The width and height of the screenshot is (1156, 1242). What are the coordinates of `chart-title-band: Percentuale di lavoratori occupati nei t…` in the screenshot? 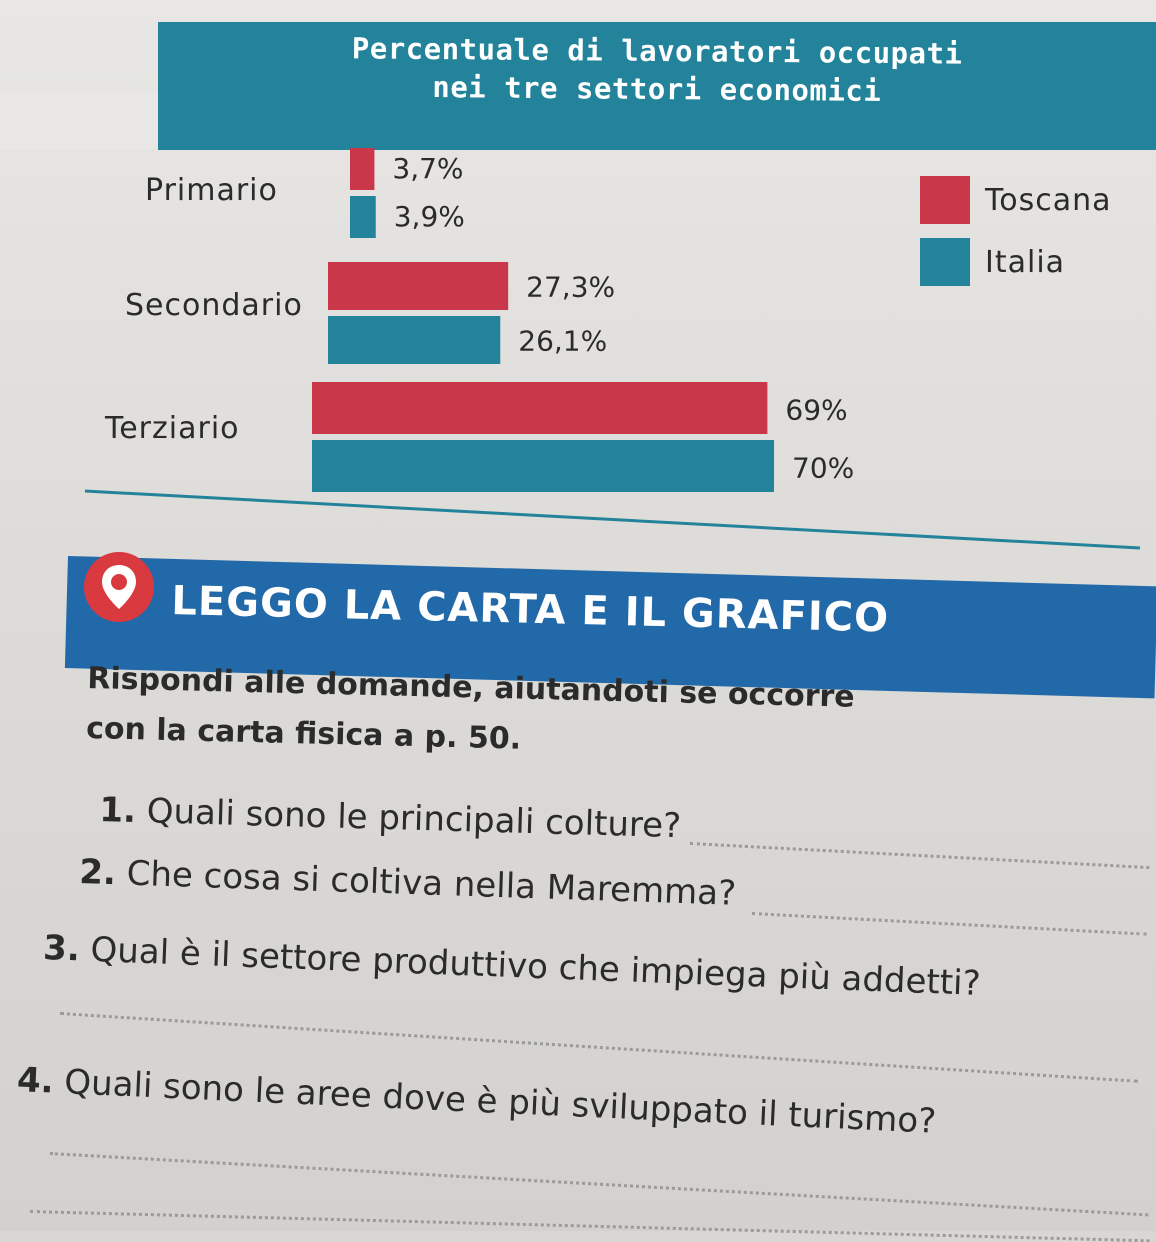 It's located at (578, 86).